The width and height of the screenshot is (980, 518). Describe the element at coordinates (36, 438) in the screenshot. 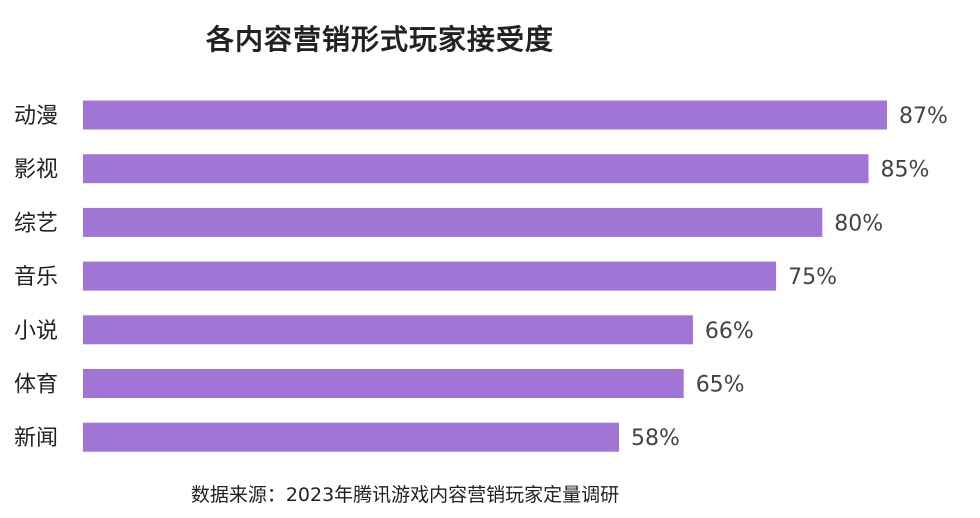

I see `category-label: 新闻` at that location.